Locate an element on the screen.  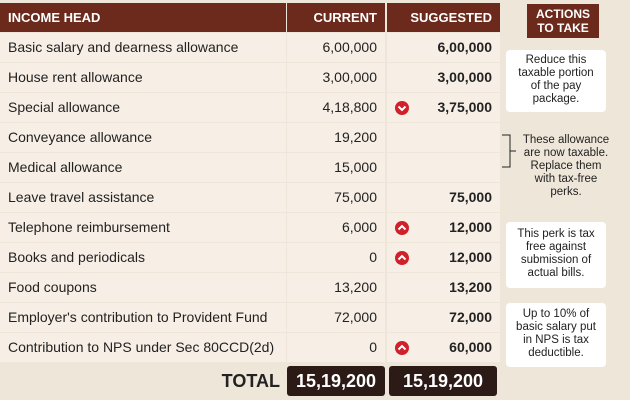
cell-current: 4,18,800 is located at coordinates (336, 107).